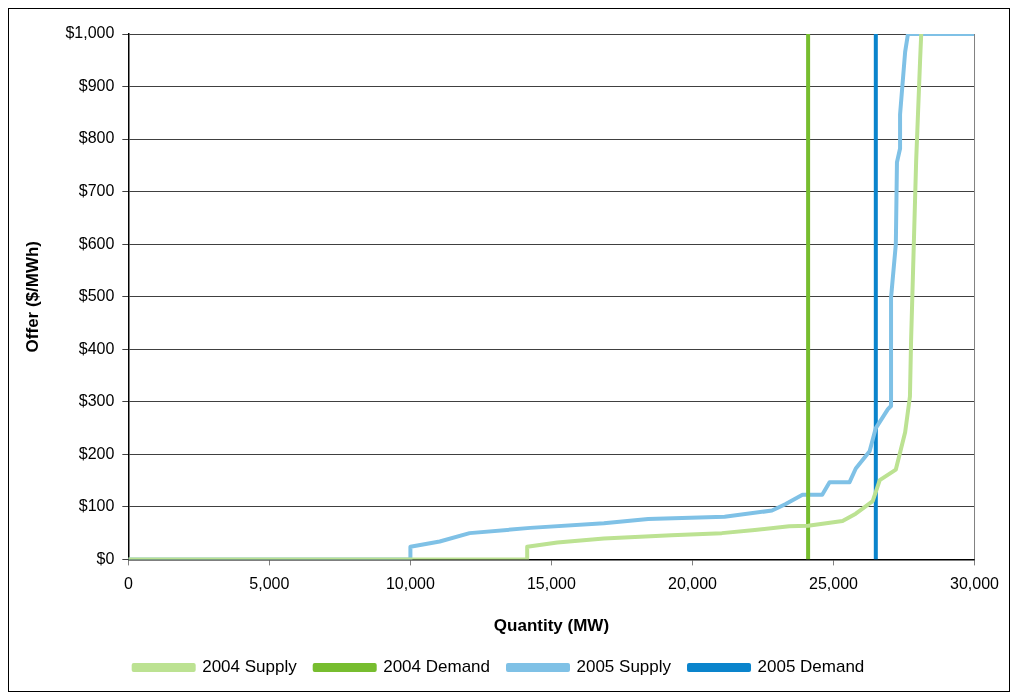  What do you see at coordinates (90, 33) in the screenshot?
I see `y-tick-label: $1,000` at bounding box center [90, 33].